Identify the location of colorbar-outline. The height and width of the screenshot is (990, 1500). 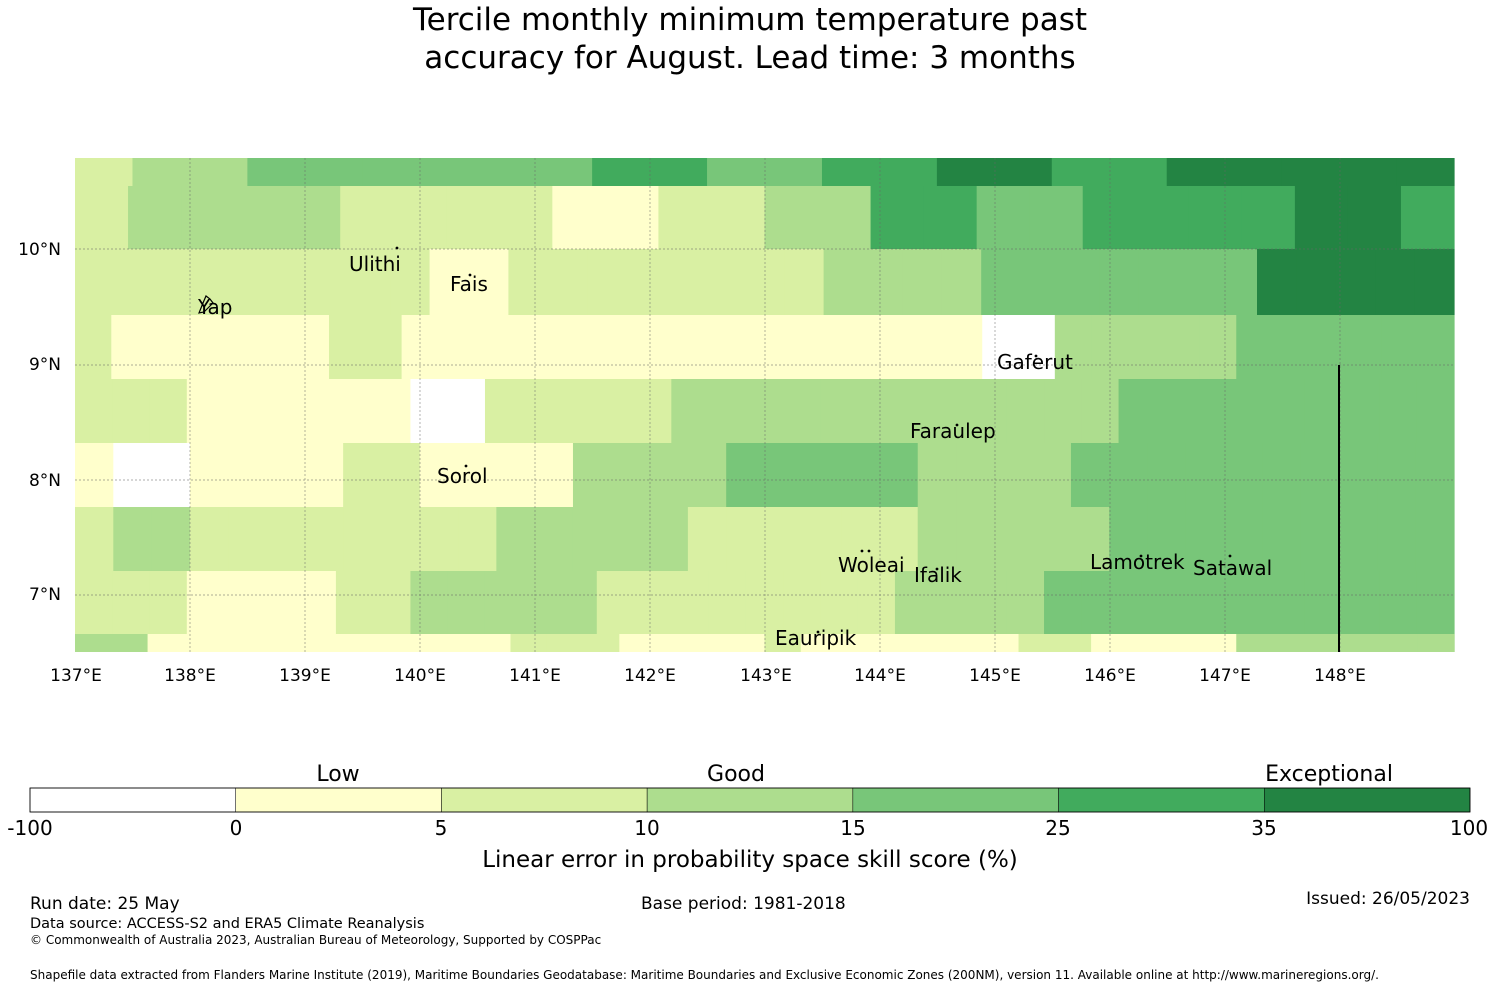
(750, 800).